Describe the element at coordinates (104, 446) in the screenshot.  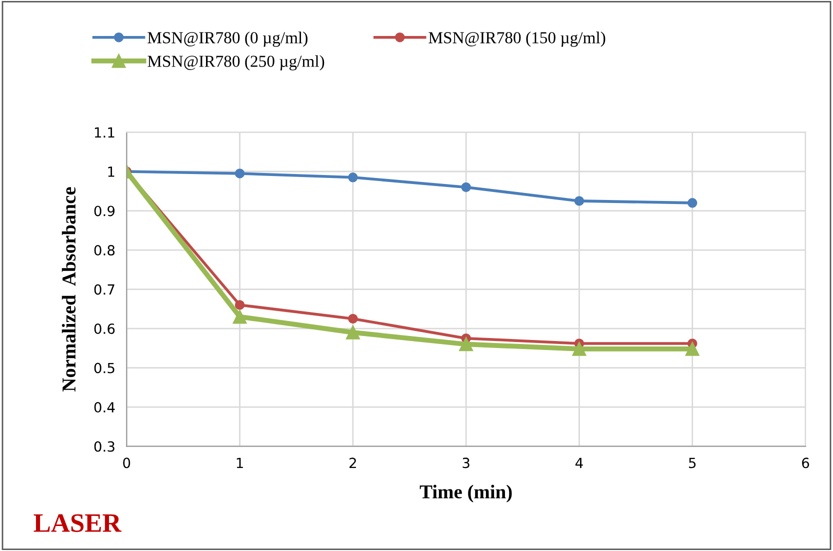
I see `y-tick-label: 0.3` at that location.